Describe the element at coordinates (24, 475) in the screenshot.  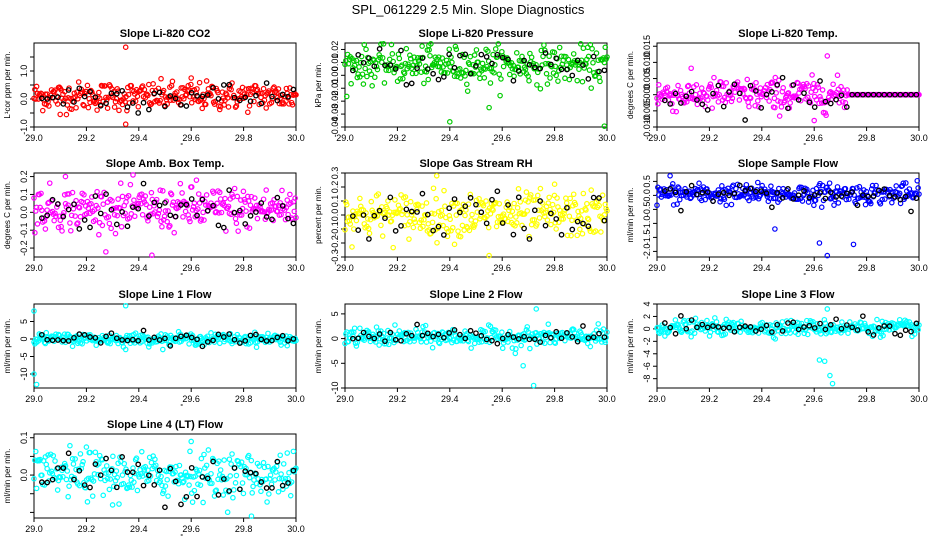
I see `y-tick-label: 0.0` at that location.